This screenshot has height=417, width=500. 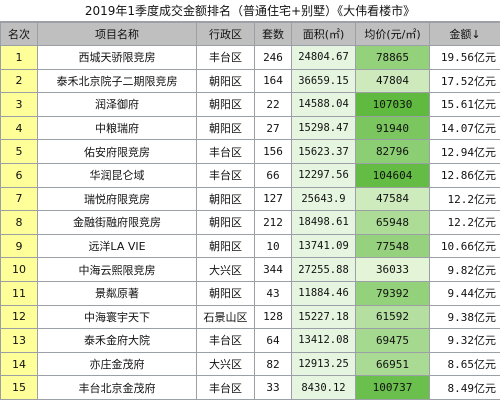 I want to click on cell-project-name: 景粼原著, so click(x=117, y=293).